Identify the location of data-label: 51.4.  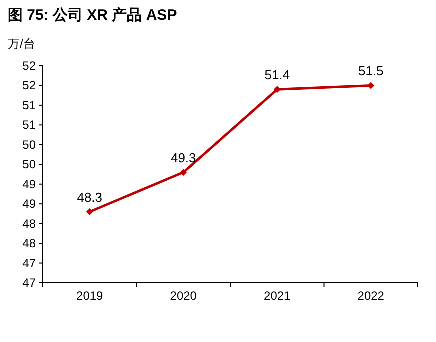
(277, 75).